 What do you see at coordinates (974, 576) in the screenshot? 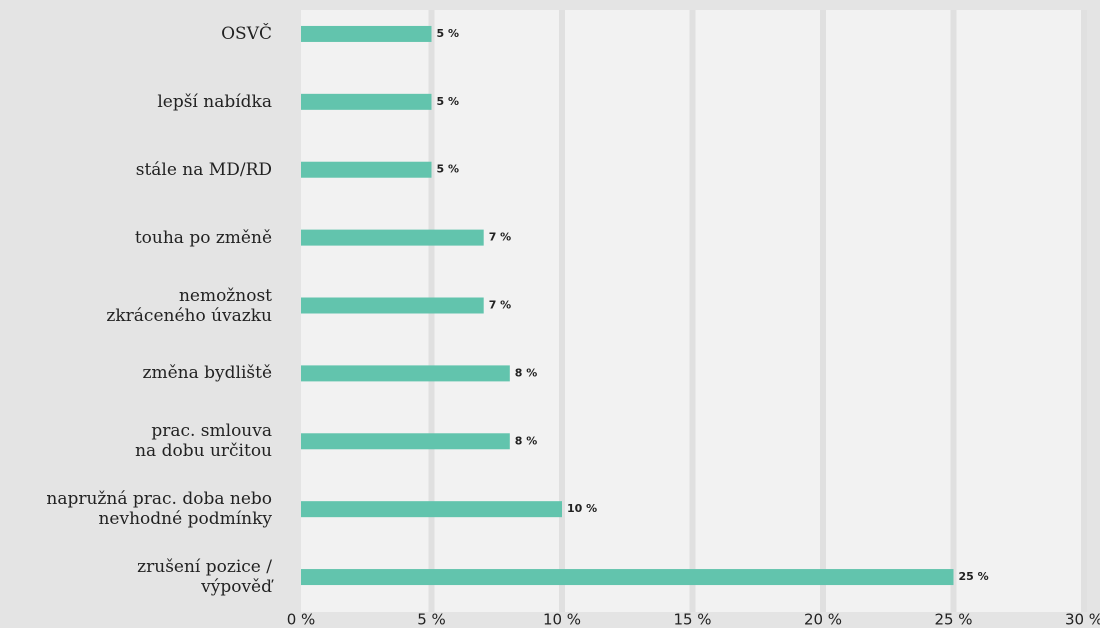
I see `value-label: 25 %` at bounding box center [974, 576].